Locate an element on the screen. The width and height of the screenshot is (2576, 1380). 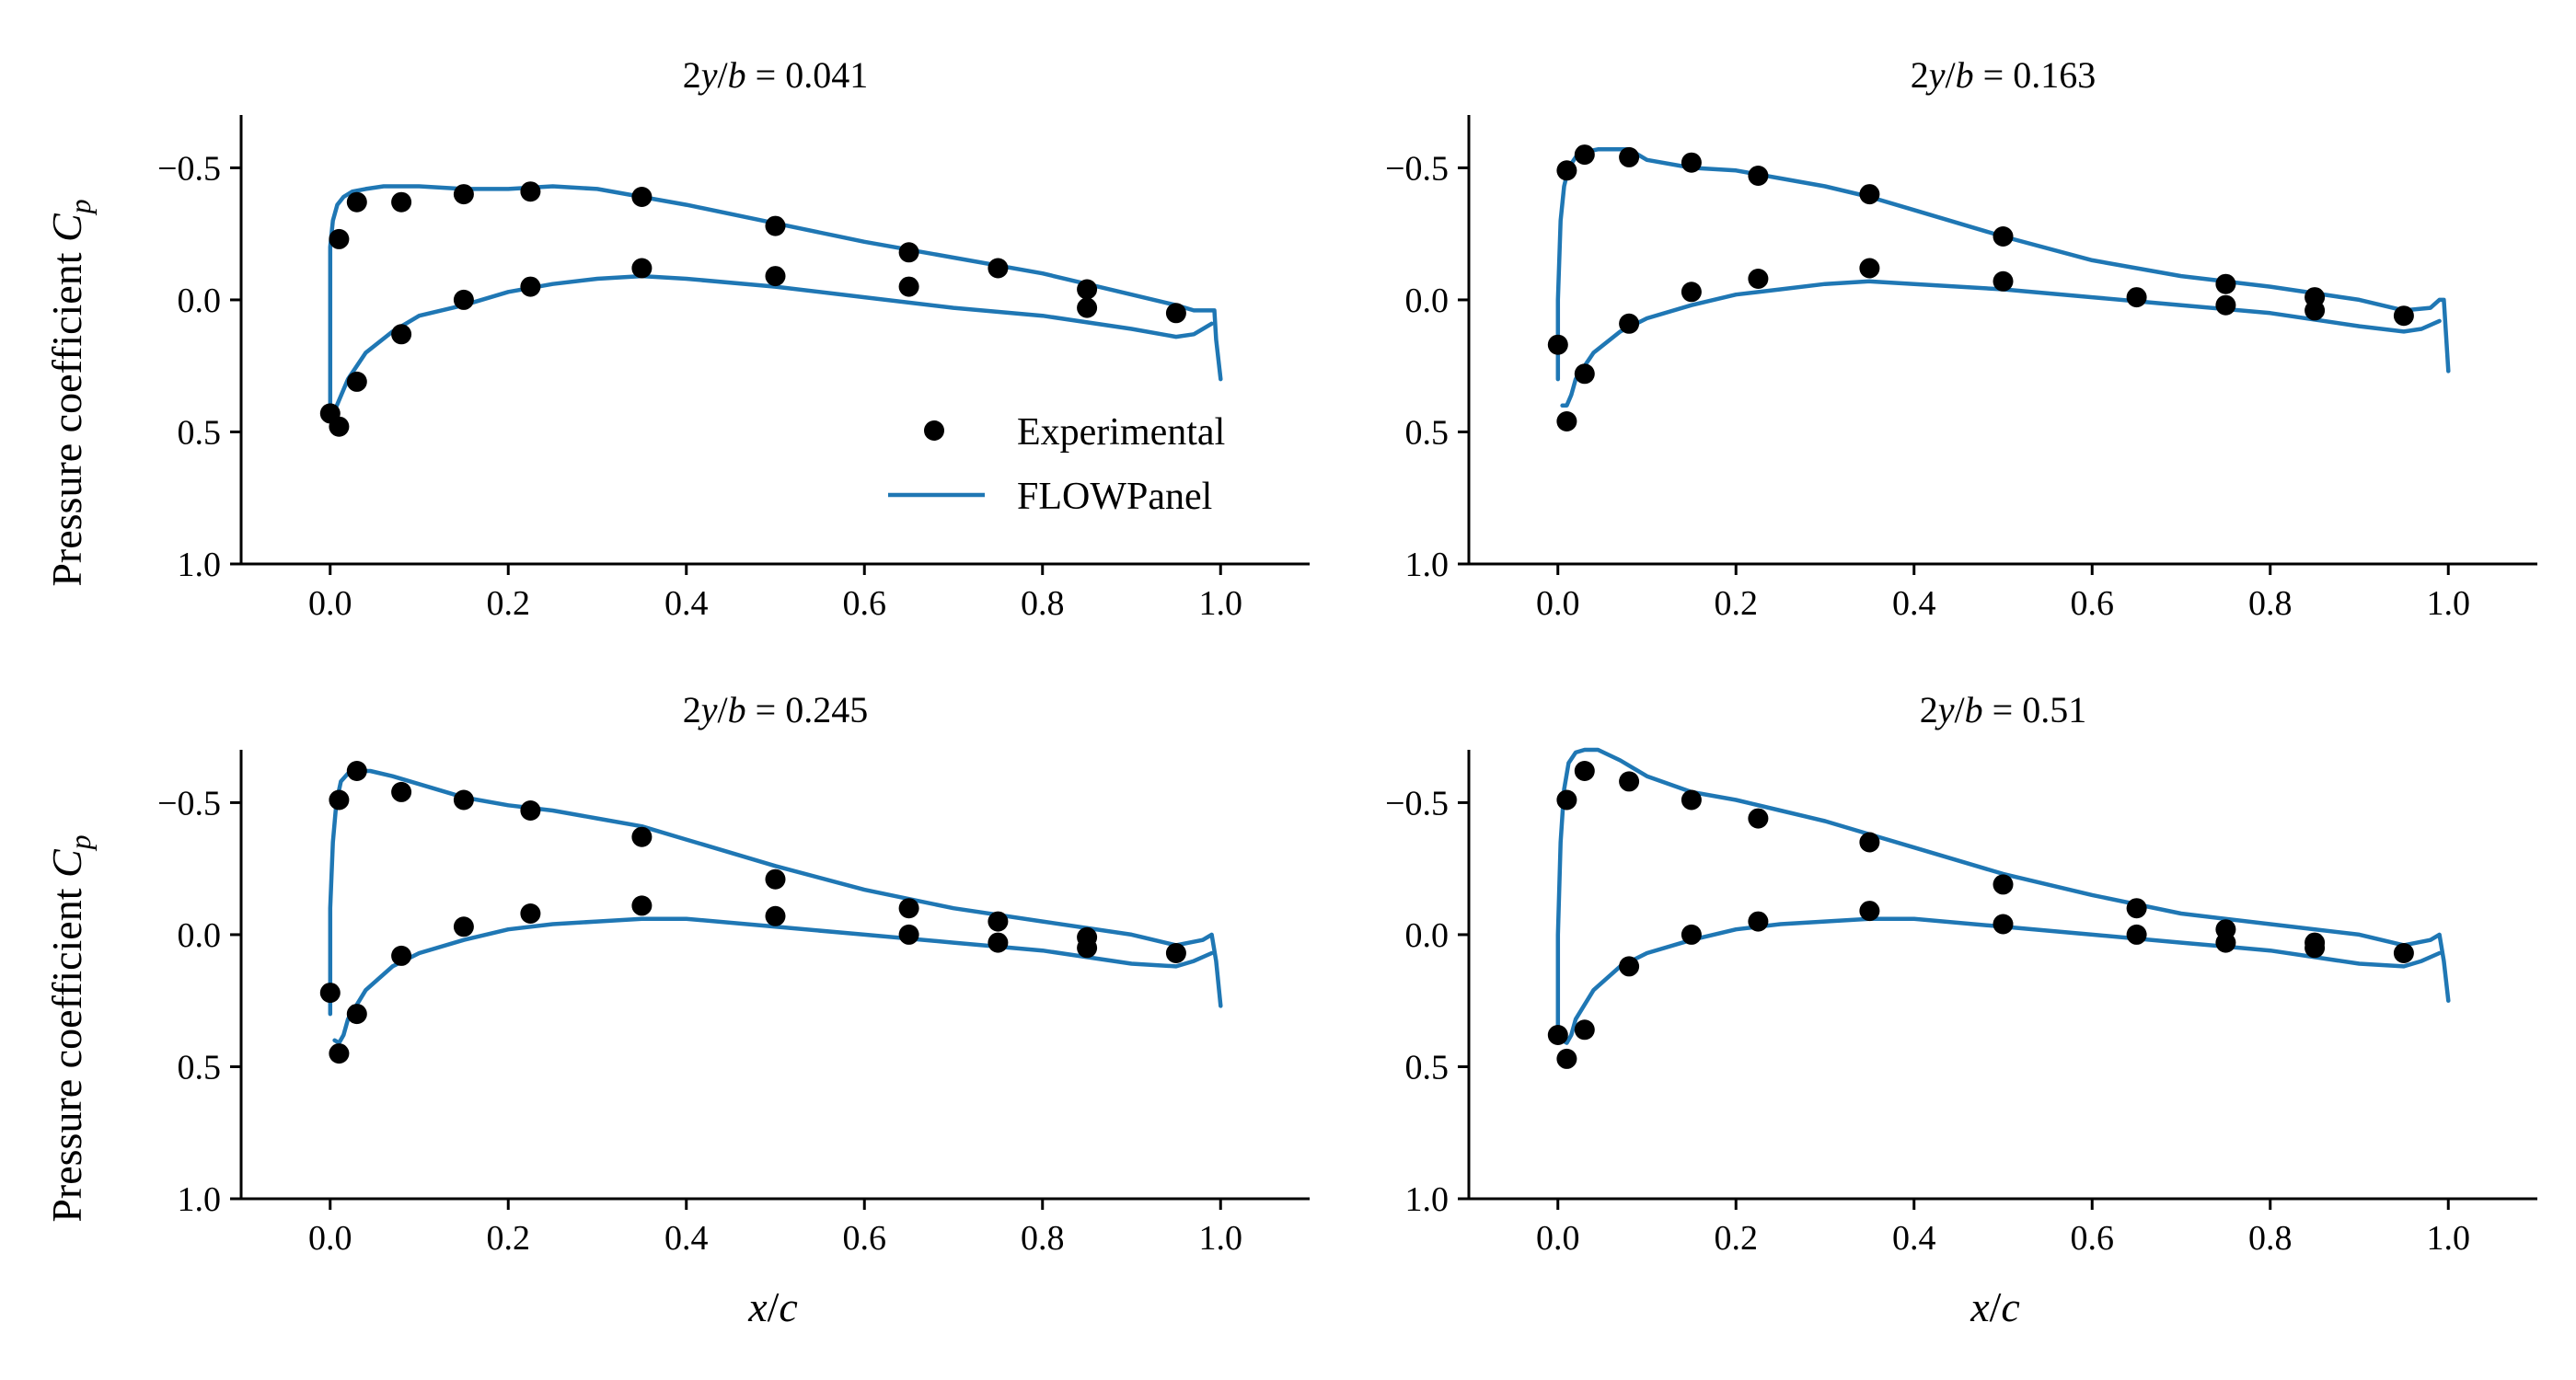
ylabel-text: Pressure coefficient is located at coordinates (66, 414).